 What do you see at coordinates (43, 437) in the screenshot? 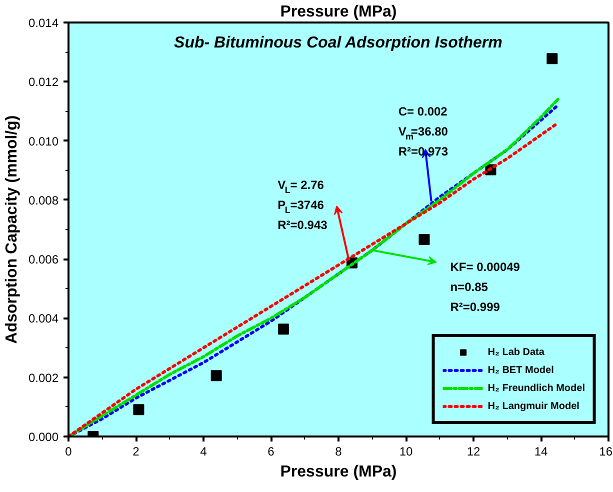
I see `y-tick-label: 0.000` at bounding box center [43, 437].